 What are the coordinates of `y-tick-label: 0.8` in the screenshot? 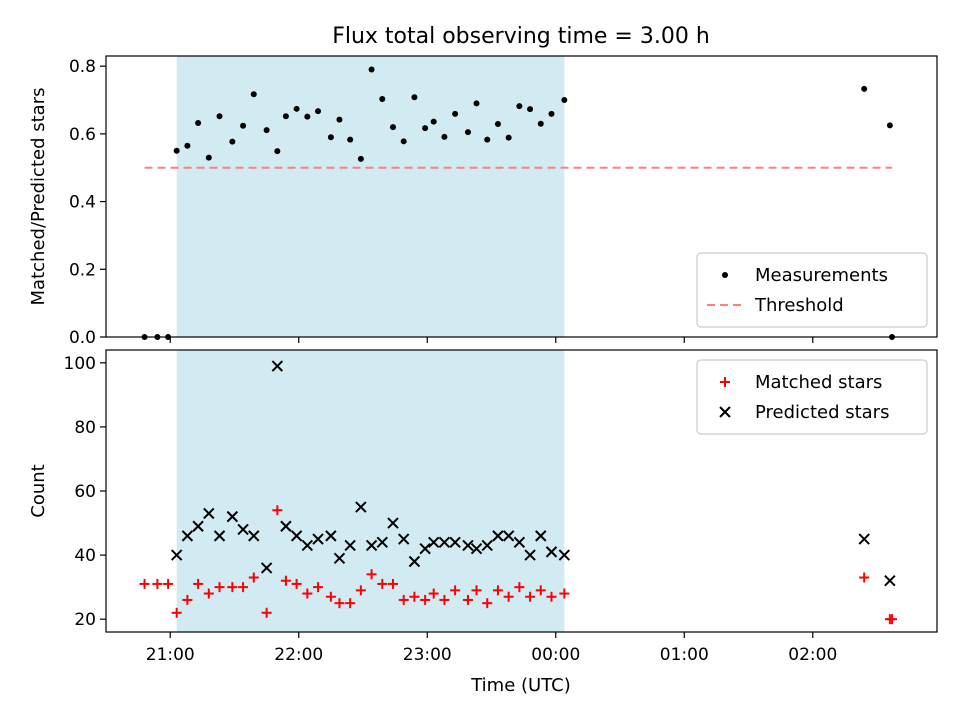 It's located at (82, 67).